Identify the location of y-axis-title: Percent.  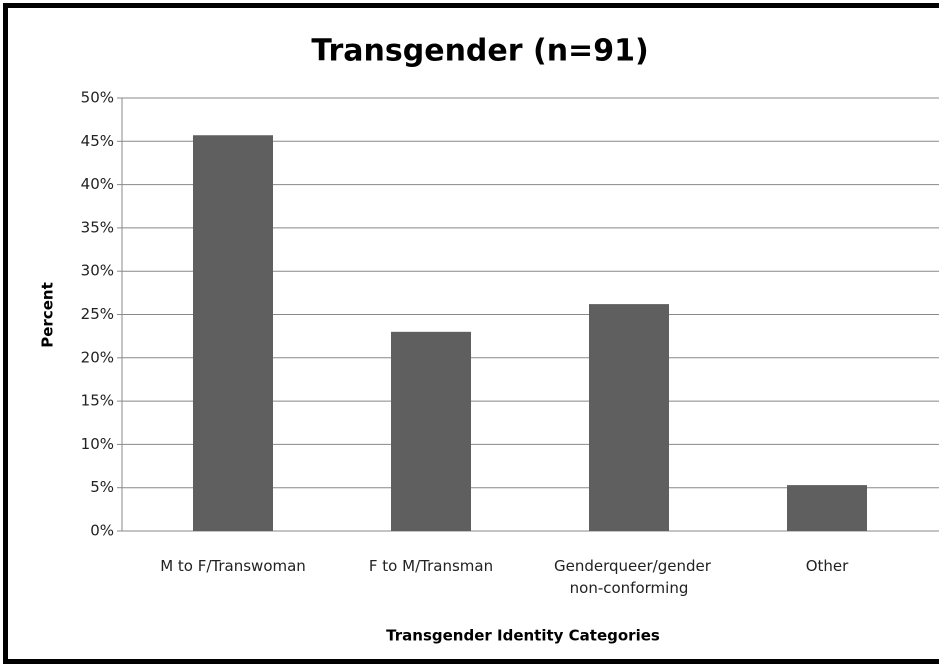
(48, 314).